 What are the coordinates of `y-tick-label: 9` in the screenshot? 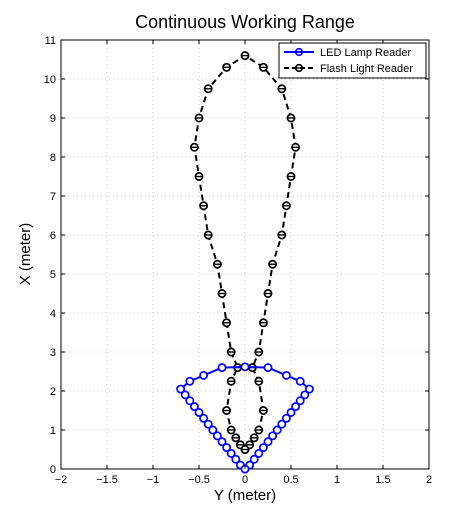 It's located at (53, 119).